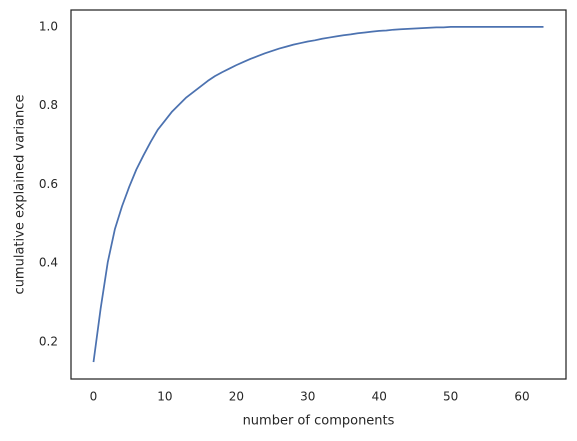  Describe the element at coordinates (164, 397) in the screenshot. I see `x-tick-label: 10` at that location.